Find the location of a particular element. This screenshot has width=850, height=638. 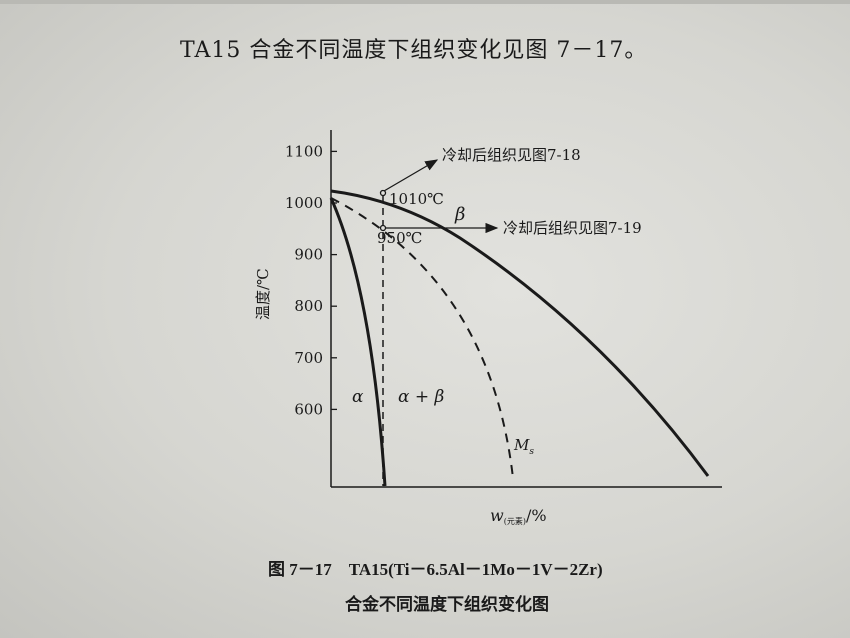

label-1010: 1010℃ is located at coordinates (416, 199).